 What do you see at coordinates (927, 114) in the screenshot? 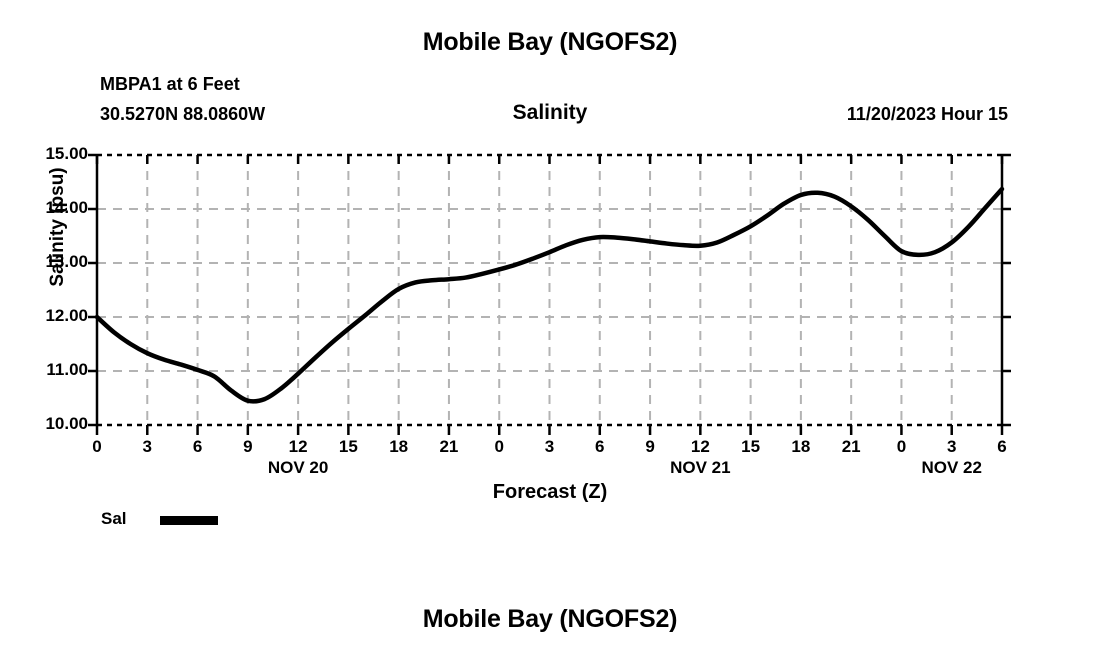
I see `model-run-timestamp: 11/20/2023 Hour 15` at bounding box center [927, 114].